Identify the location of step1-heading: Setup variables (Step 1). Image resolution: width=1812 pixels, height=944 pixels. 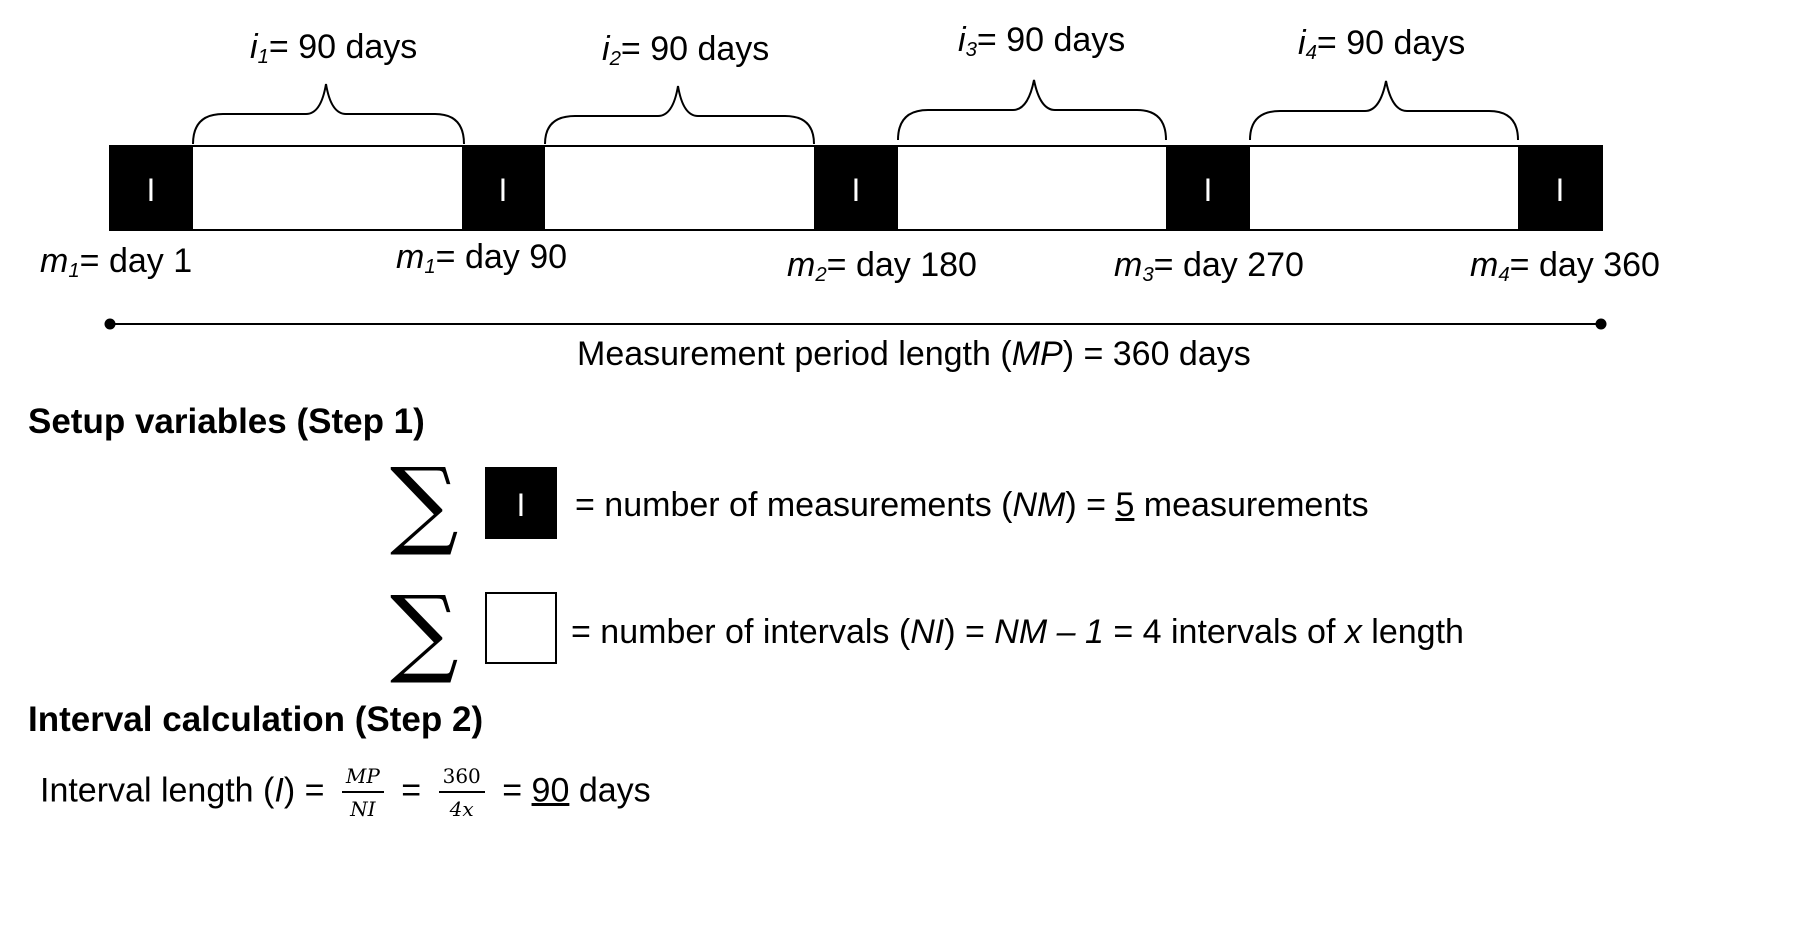
(226, 421).